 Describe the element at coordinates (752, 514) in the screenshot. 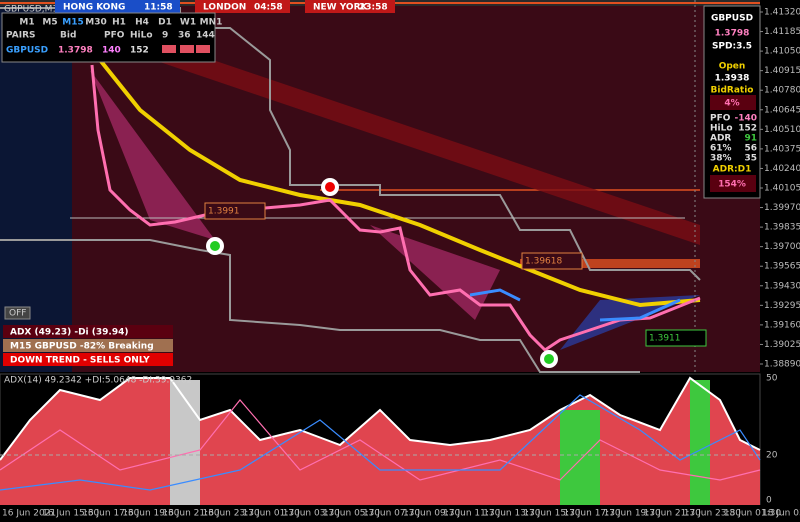

I see `time-tick-label: 18 Jun 01:30` at that location.